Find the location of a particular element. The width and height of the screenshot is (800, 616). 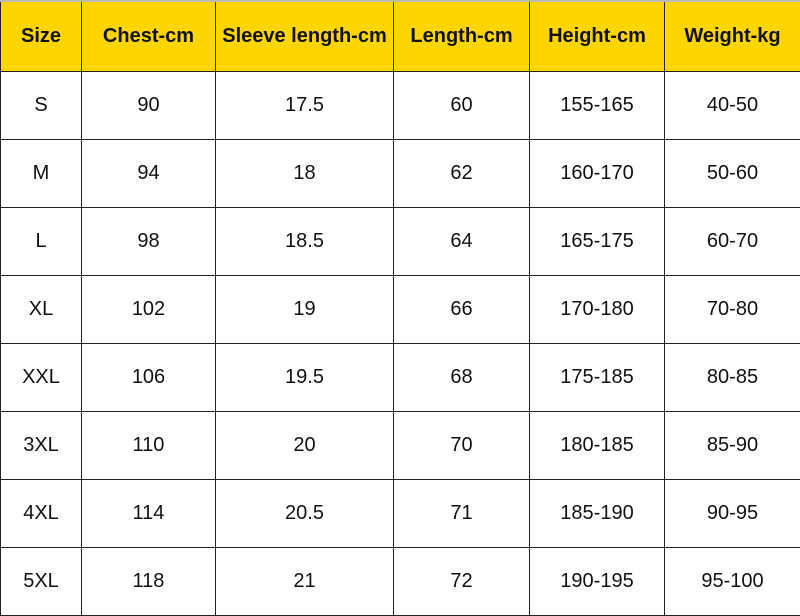

cell-weight: 70-80 is located at coordinates (732, 310).